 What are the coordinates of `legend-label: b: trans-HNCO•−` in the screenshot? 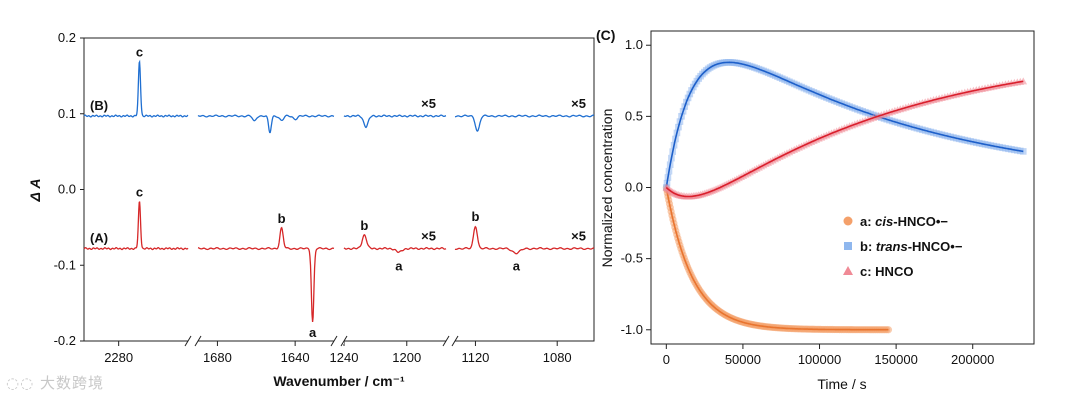 It's located at (911, 246).